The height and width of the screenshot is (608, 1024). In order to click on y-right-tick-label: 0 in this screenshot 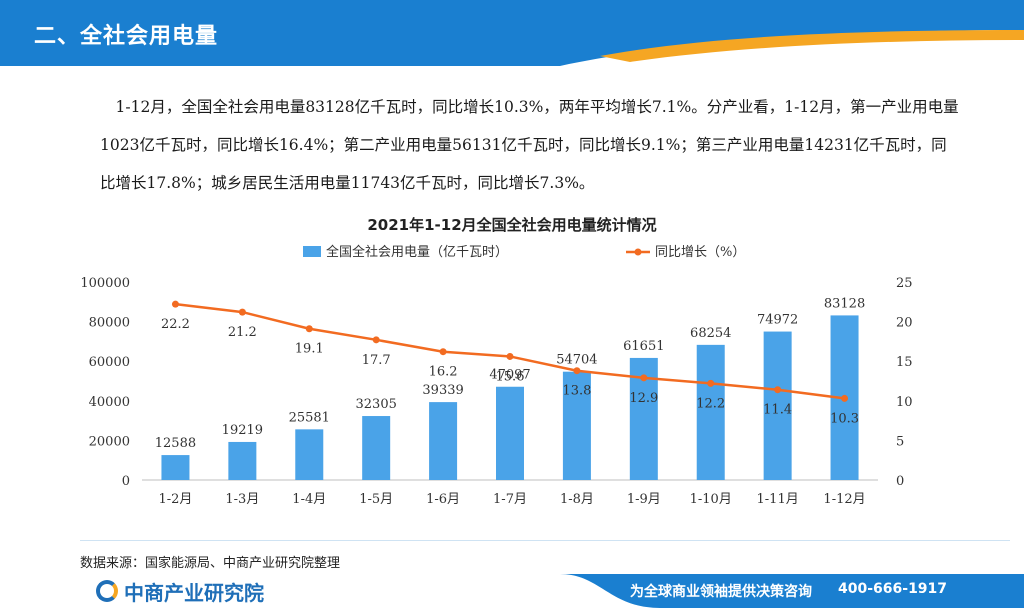, I will do `click(900, 481)`.